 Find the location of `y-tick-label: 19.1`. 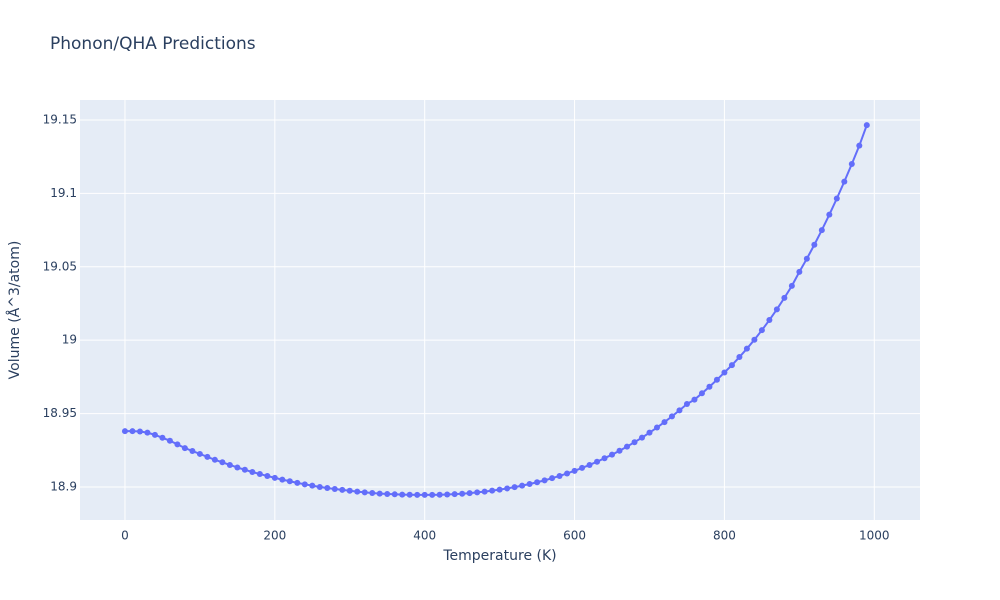

y-tick-label: 19.1 is located at coordinates (63, 193).